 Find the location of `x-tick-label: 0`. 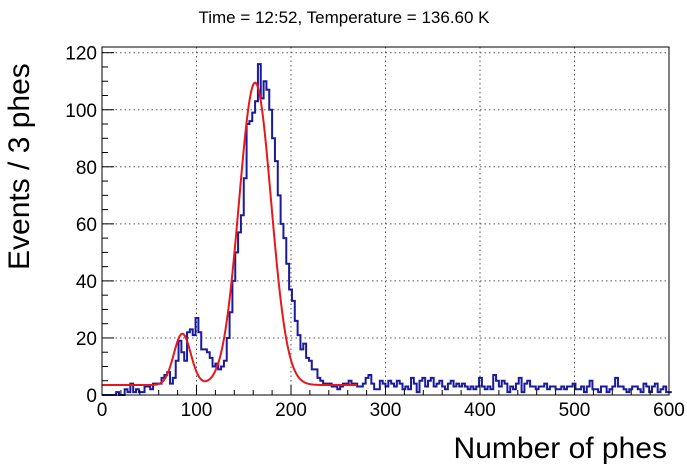

x-tick-label: 0 is located at coordinates (102, 410).